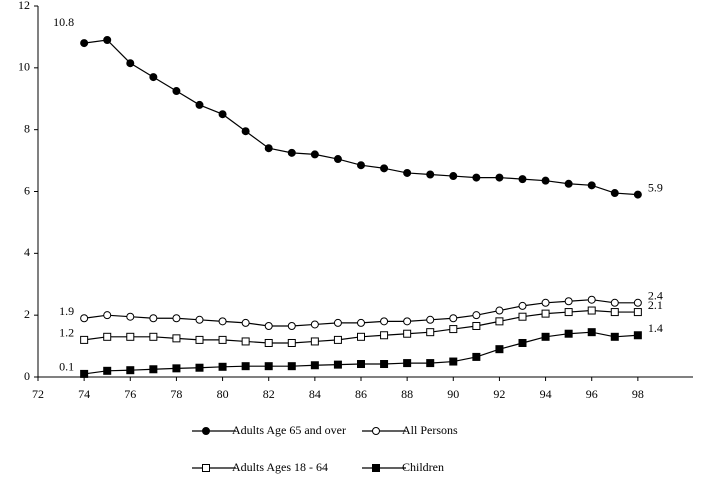 This screenshot has width=712, height=485. I want to click on x-tick-label: 88, so click(407, 394).